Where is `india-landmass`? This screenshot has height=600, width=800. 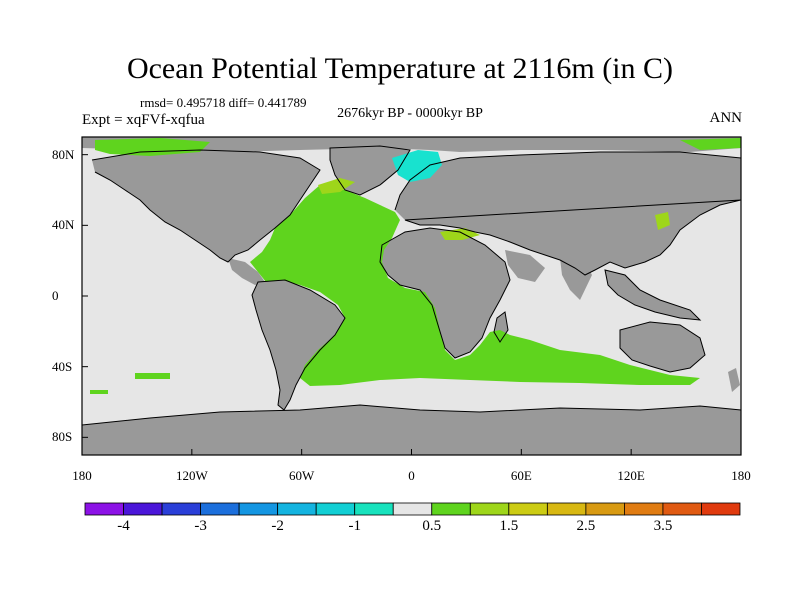
india-landmass is located at coordinates (576, 279).